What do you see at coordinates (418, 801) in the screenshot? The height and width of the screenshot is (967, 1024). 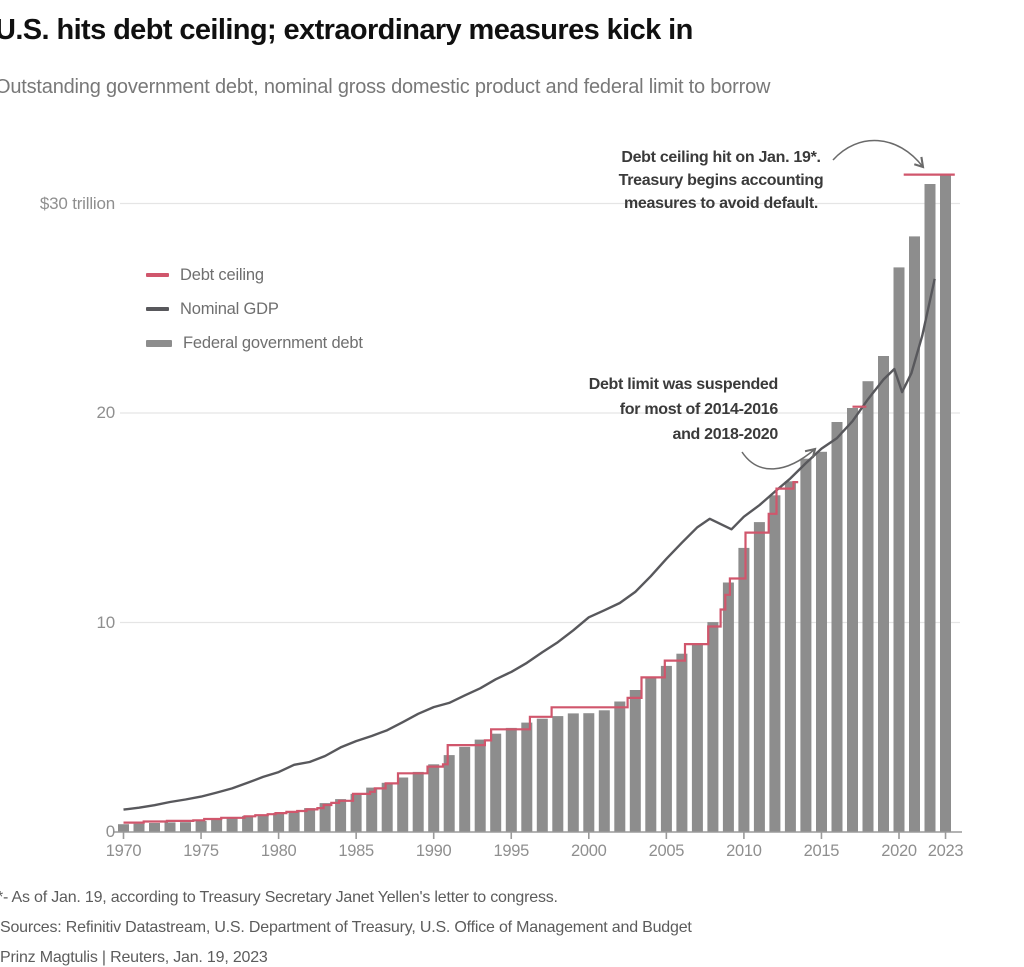 I see `bar-1989` at bounding box center [418, 801].